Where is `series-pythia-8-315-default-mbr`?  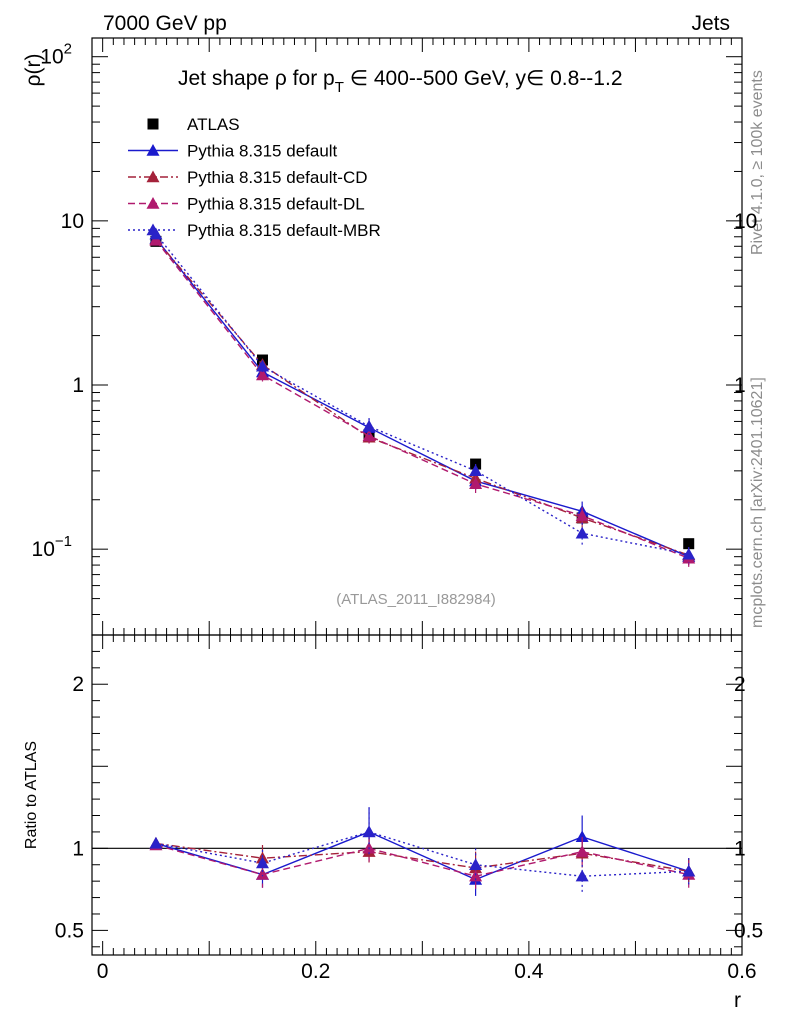
series-pythia-8-315-default-mbr is located at coordinates (422, 850).